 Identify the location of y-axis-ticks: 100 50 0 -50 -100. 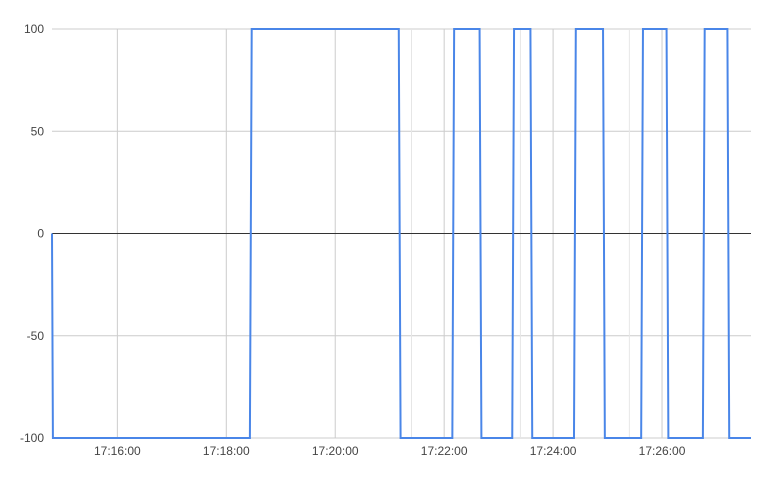
(32, 233).